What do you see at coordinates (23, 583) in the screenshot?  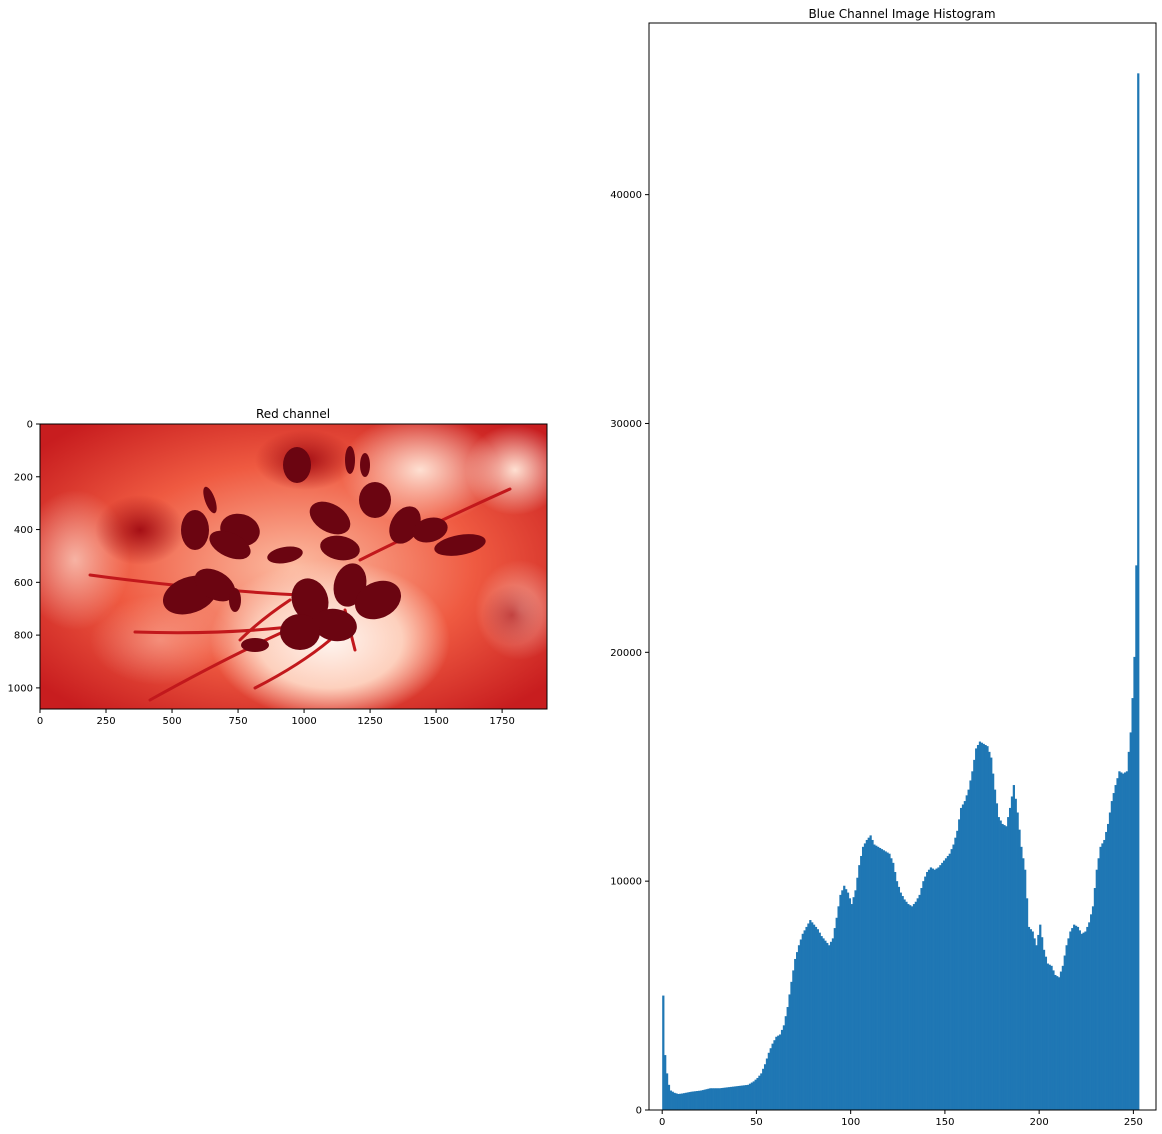 I see `img-y-tick-label: 600` at bounding box center [23, 583].